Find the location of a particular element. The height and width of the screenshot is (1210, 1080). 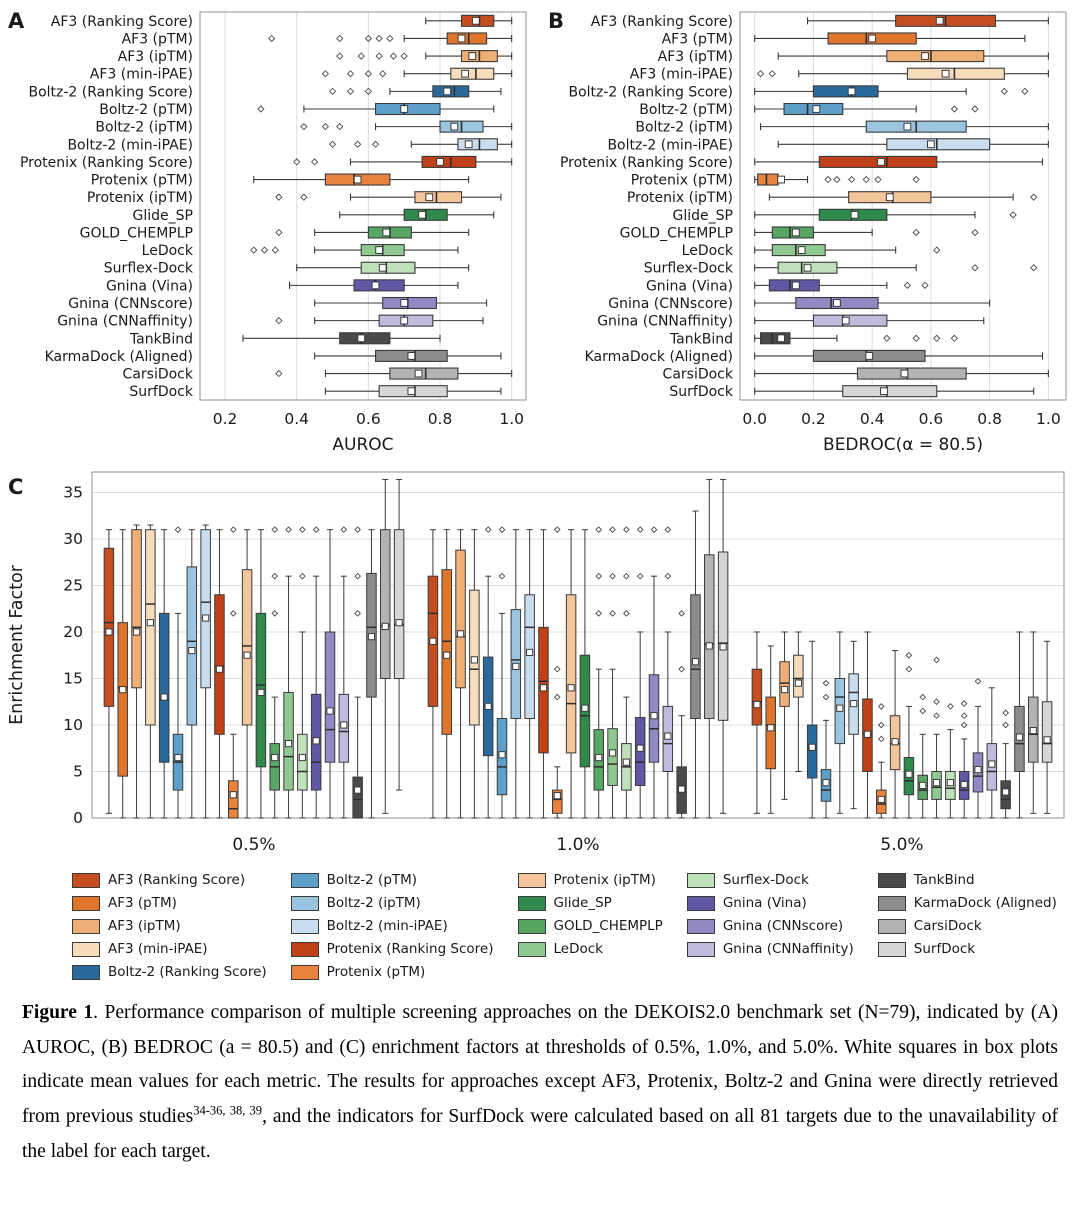

boxplot-Surflex-Dock is located at coordinates (896, 267).